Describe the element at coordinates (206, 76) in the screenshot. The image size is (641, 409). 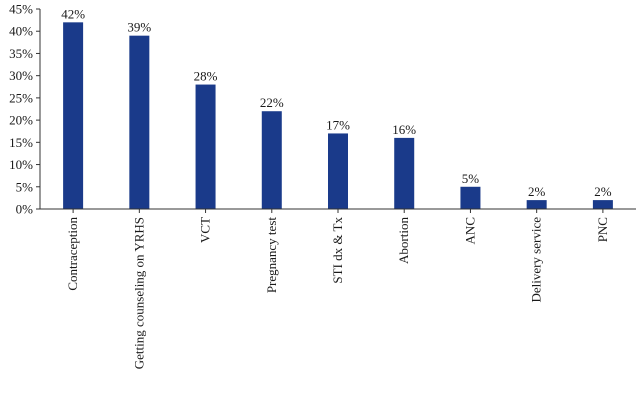
I see `data-label: 28%` at that location.